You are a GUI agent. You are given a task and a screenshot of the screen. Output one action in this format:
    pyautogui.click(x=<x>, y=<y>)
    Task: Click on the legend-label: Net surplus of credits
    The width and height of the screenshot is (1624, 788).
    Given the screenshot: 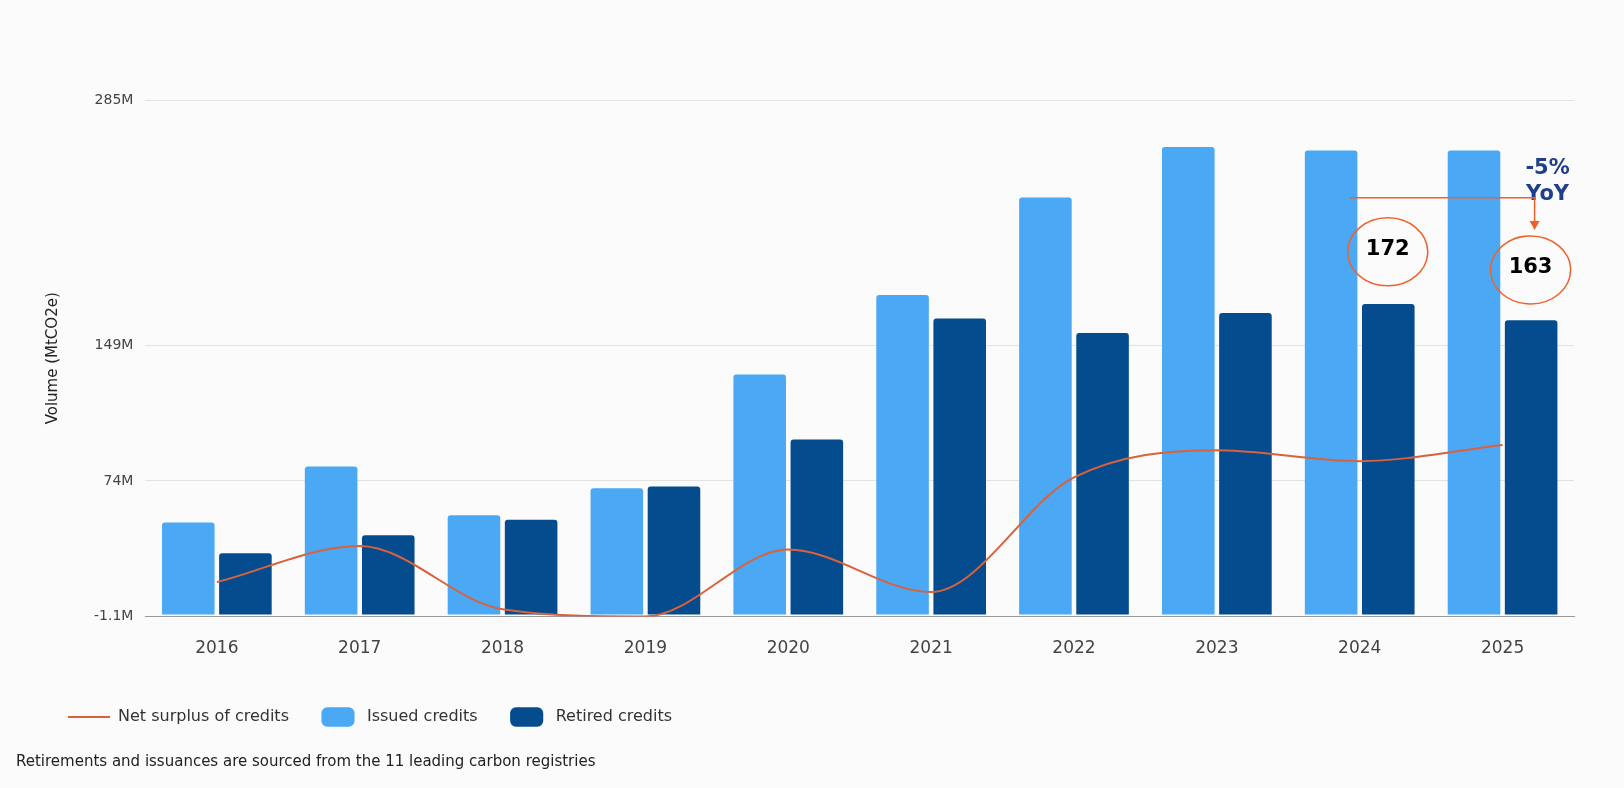 What is the action you would take?
    pyautogui.click(x=203, y=716)
    